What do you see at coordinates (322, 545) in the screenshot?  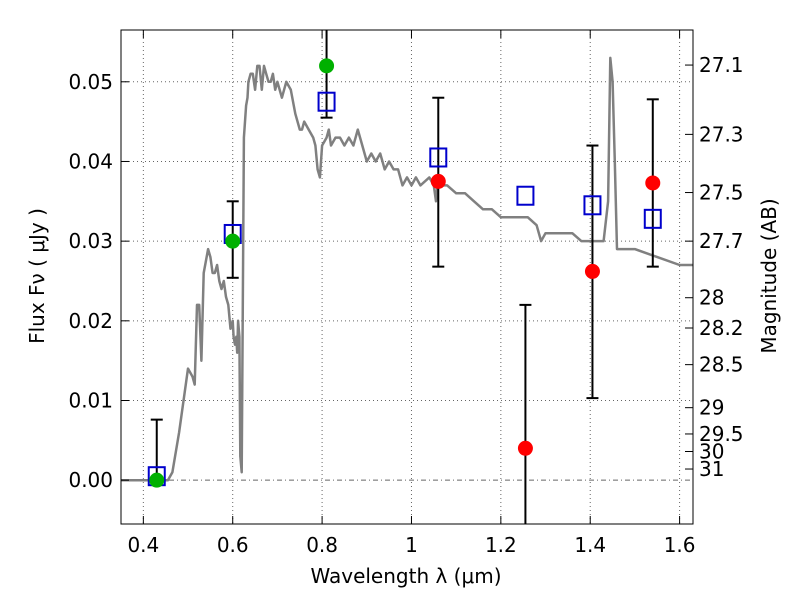 I see `x-tick-label-2: 0.8` at bounding box center [322, 545].